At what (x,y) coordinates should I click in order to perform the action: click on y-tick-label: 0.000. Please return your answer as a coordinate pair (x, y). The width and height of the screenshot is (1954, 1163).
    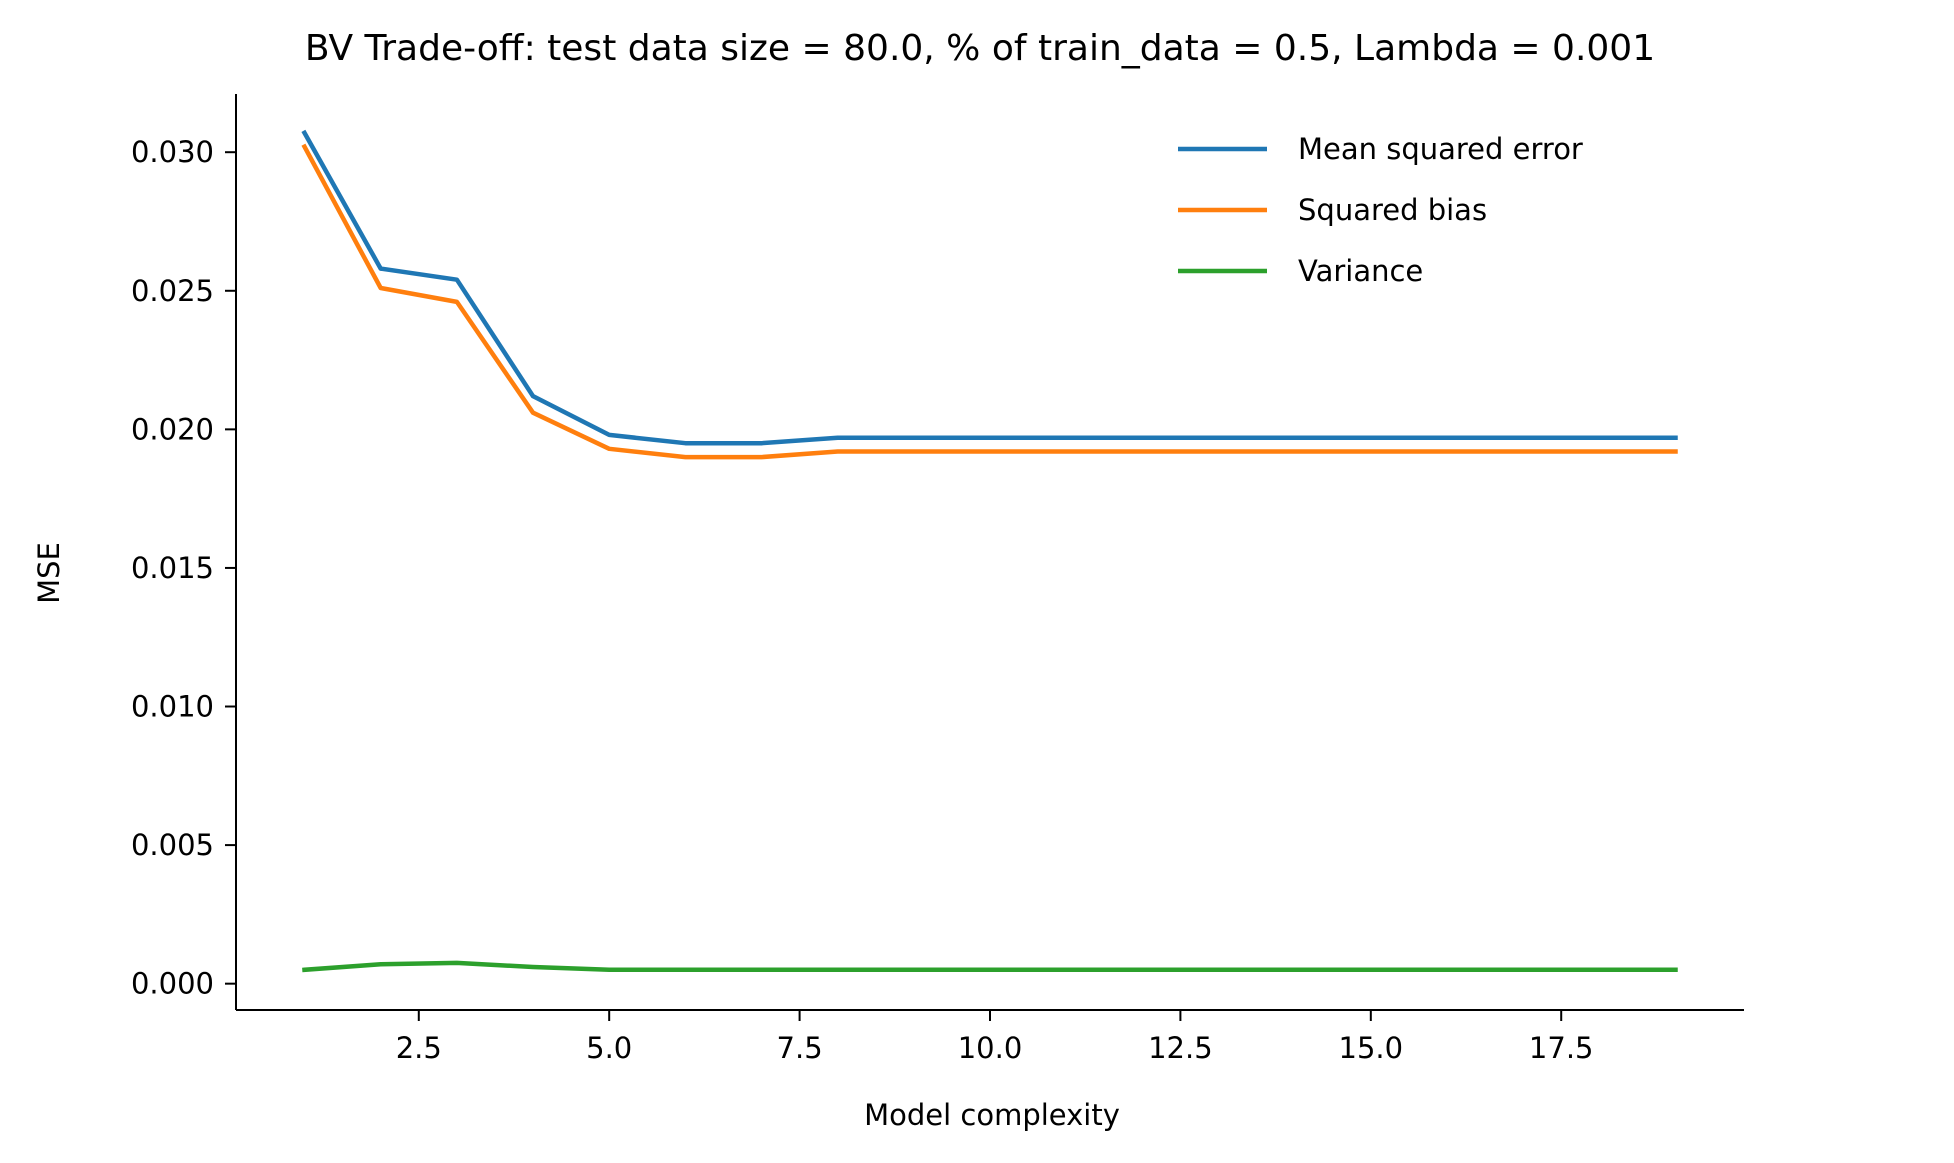
    Looking at the image, I should click on (172, 984).